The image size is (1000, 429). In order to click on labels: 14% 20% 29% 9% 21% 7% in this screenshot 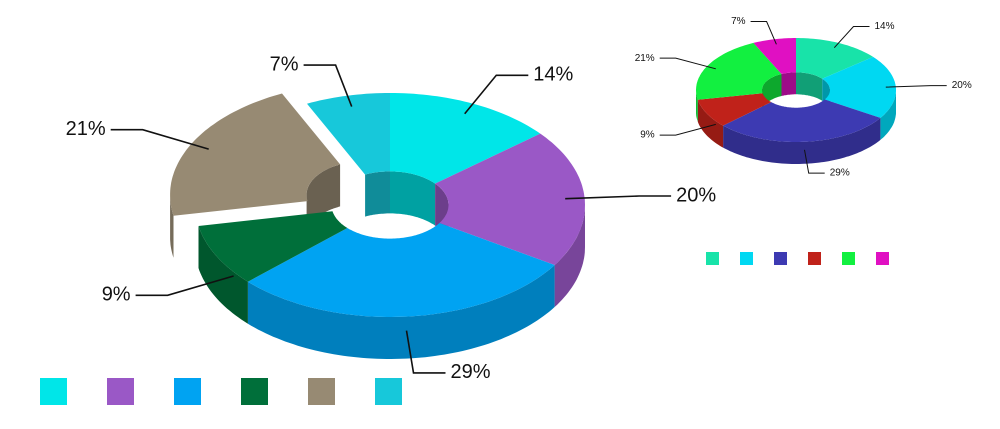, I will do `click(803, 97)`.